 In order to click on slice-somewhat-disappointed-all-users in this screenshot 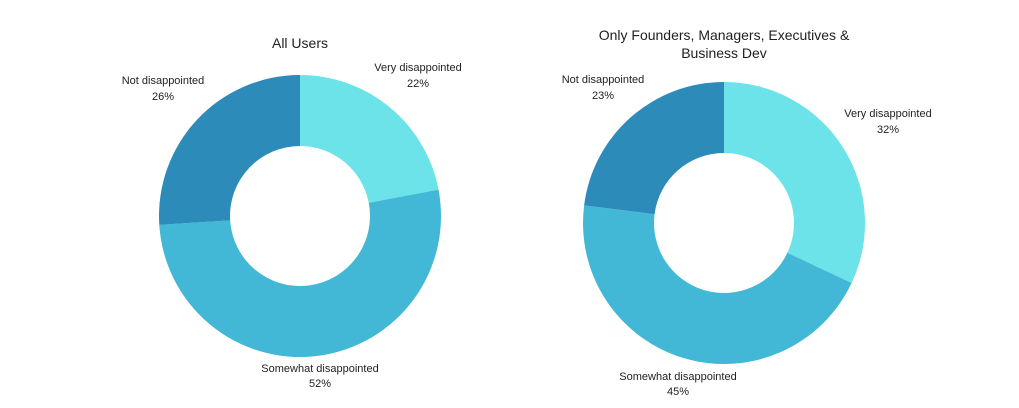, I will do `click(300, 273)`.